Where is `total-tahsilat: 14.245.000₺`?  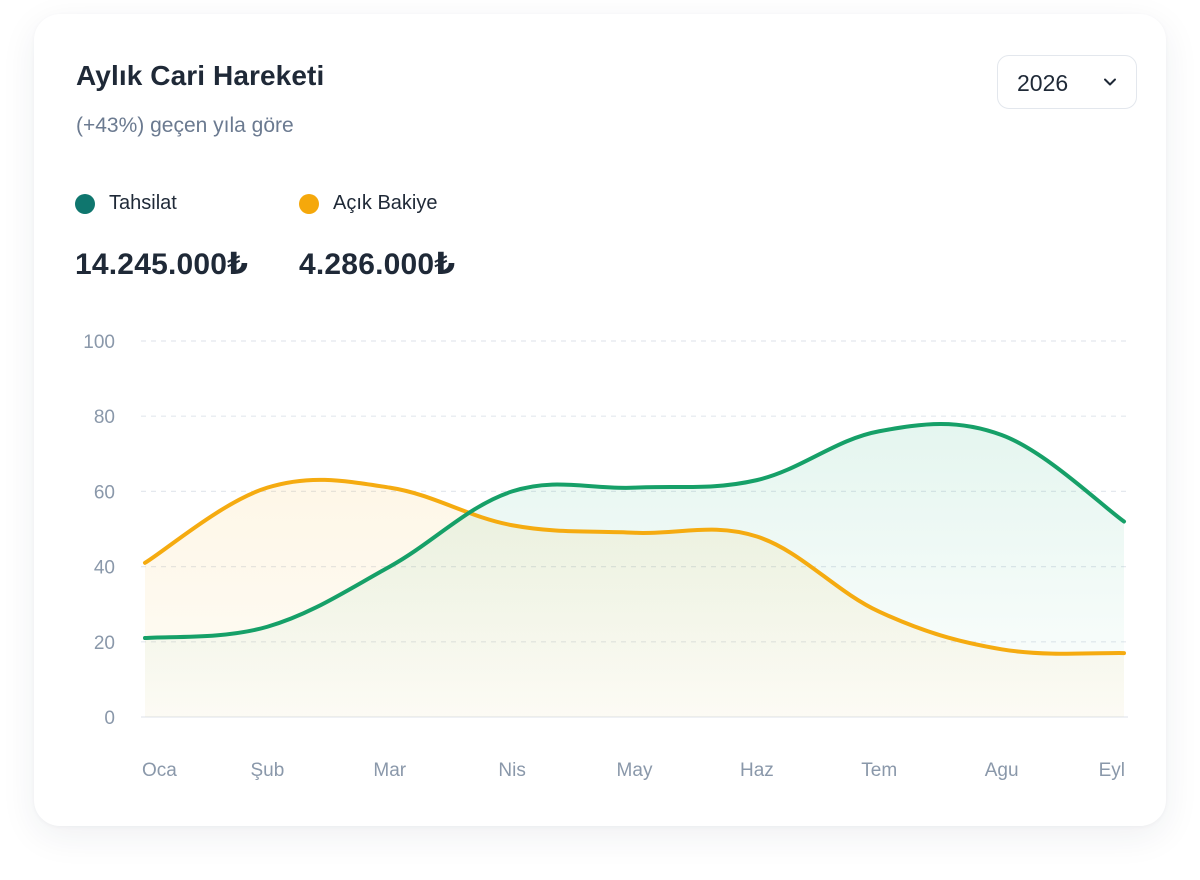
total-tahsilat: 14.245.000₺ is located at coordinates (162, 264).